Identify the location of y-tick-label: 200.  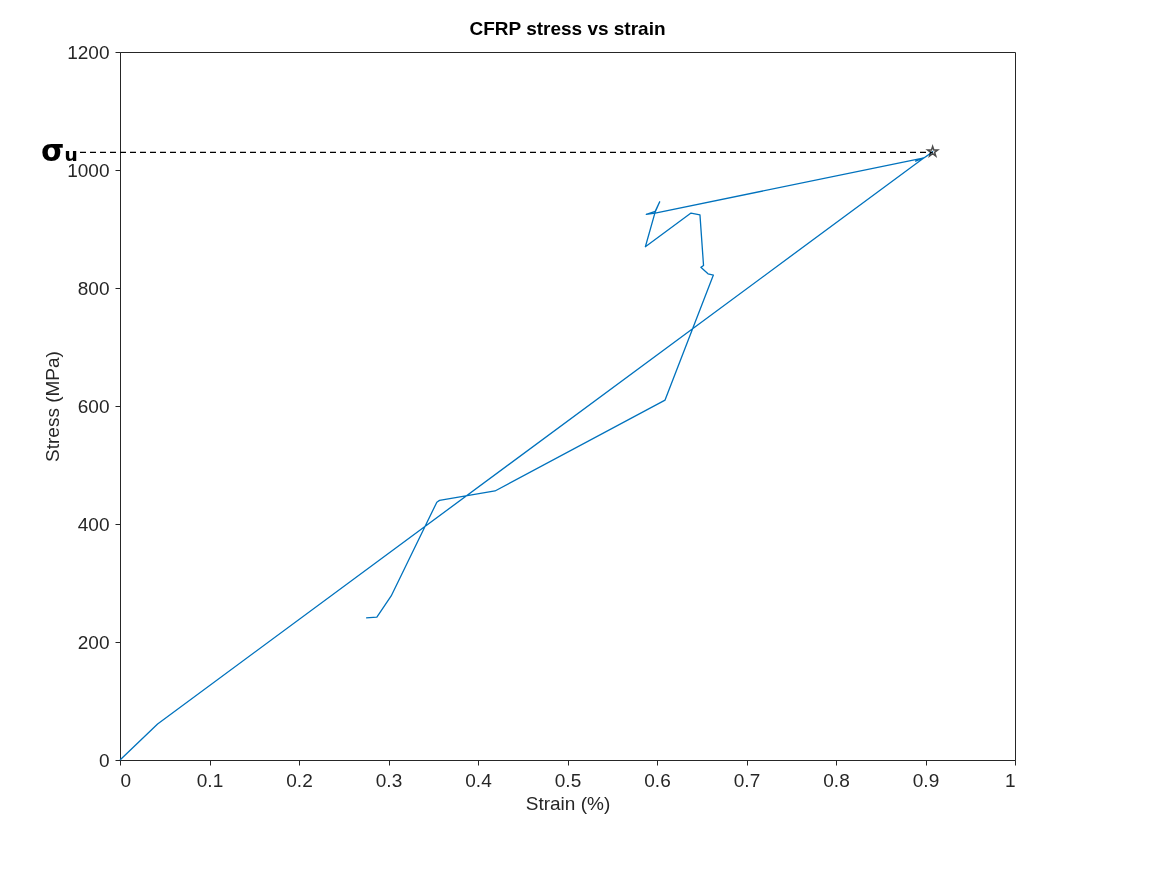
(93, 642).